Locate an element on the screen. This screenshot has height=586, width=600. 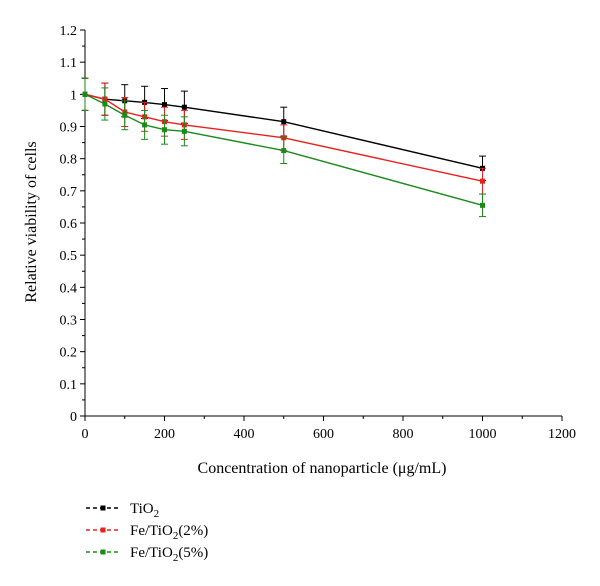
legend-item: Fe/TiO2(2%) is located at coordinates (147, 532).